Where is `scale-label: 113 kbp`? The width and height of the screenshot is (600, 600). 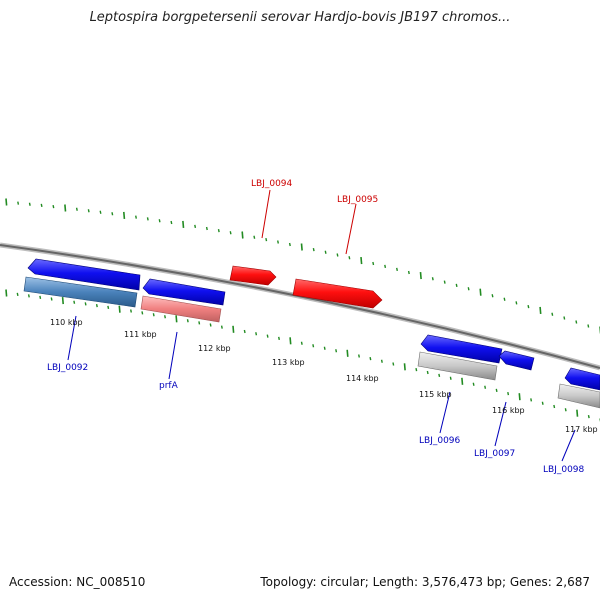 scale-label: 113 kbp is located at coordinates (288, 362).